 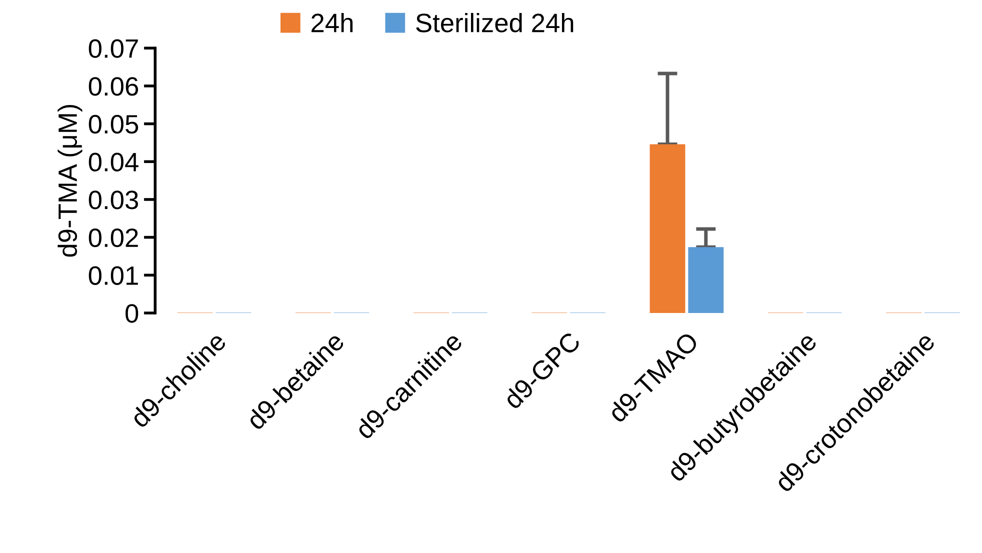 I want to click on legend-label: Sterilized 24h, so click(x=495, y=22).